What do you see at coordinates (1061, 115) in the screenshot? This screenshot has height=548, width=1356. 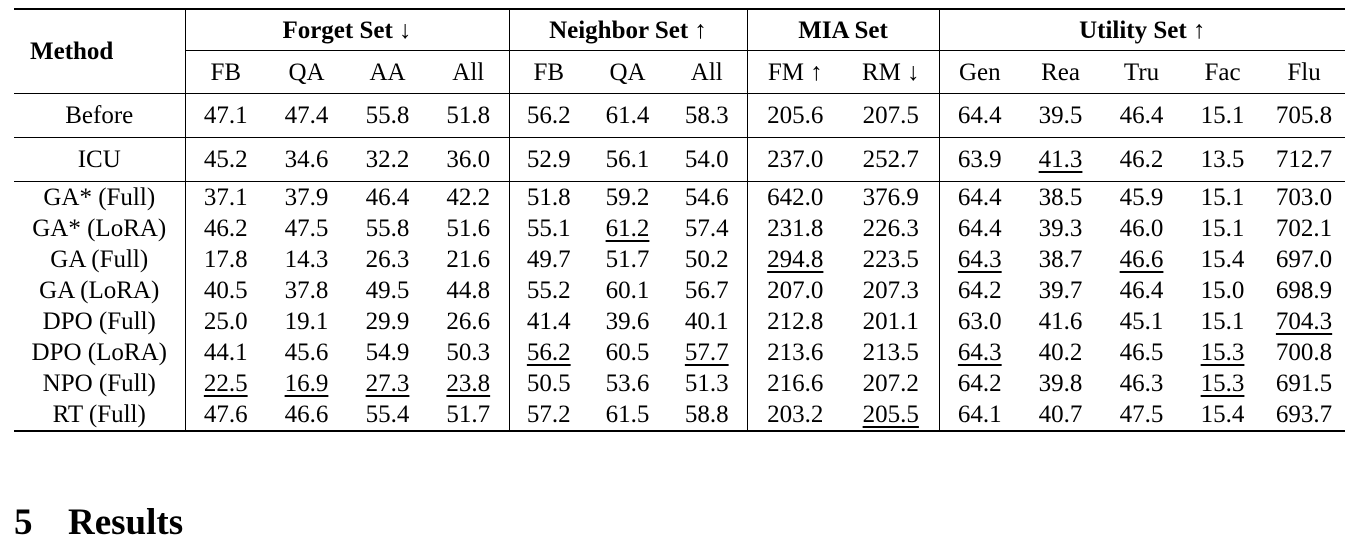 I see `value-cell: 39.5` at bounding box center [1061, 115].